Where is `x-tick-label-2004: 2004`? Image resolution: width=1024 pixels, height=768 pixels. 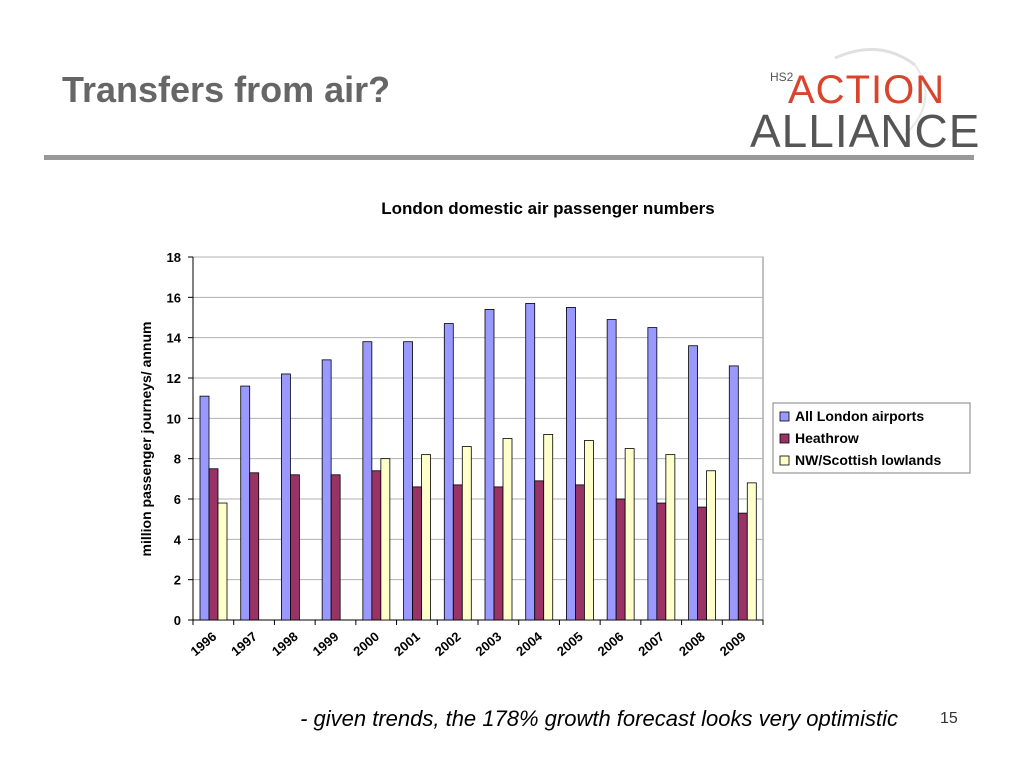
x-tick-label-2004: 2004 is located at coordinates (529, 643).